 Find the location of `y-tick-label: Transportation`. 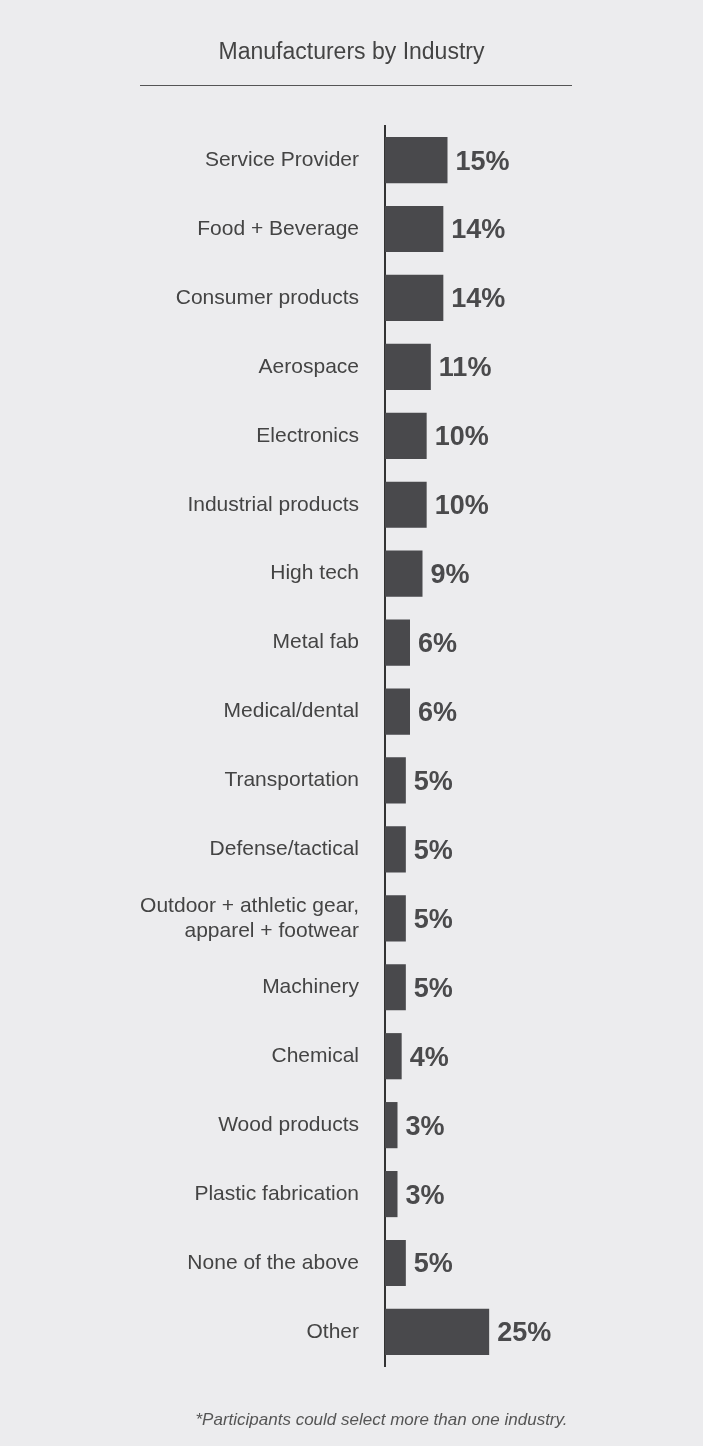

y-tick-label: Transportation is located at coordinates (291, 779).